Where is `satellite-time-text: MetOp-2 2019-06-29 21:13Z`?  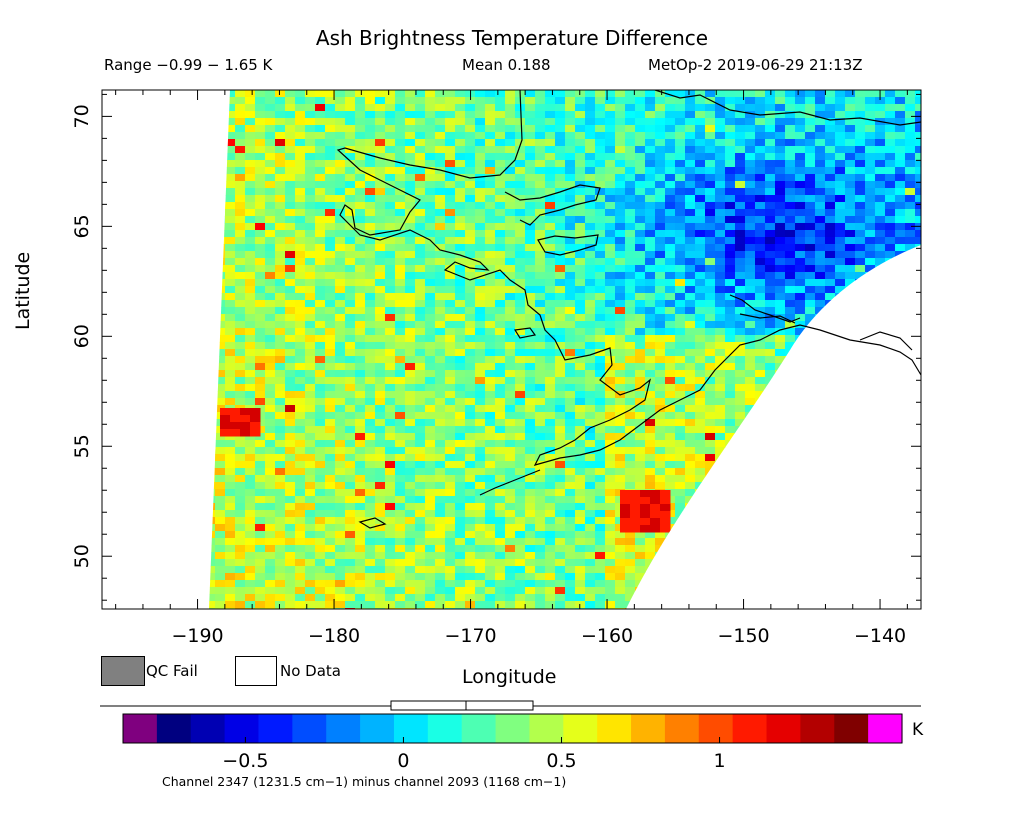 satellite-time-text: MetOp-2 2019-06-29 21:13Z is located at coordinates (755, 65).